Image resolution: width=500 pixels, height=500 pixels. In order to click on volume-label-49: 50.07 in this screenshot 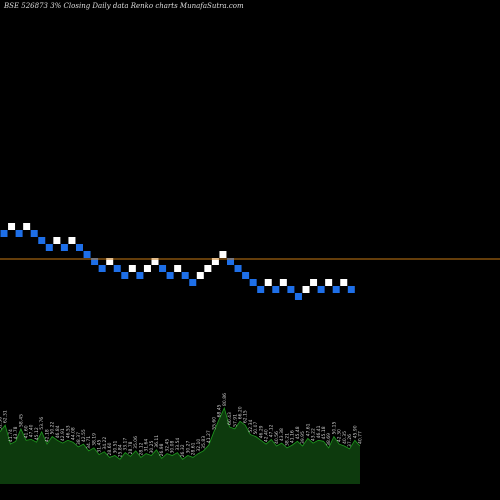, I will do `click(256, 428)`.